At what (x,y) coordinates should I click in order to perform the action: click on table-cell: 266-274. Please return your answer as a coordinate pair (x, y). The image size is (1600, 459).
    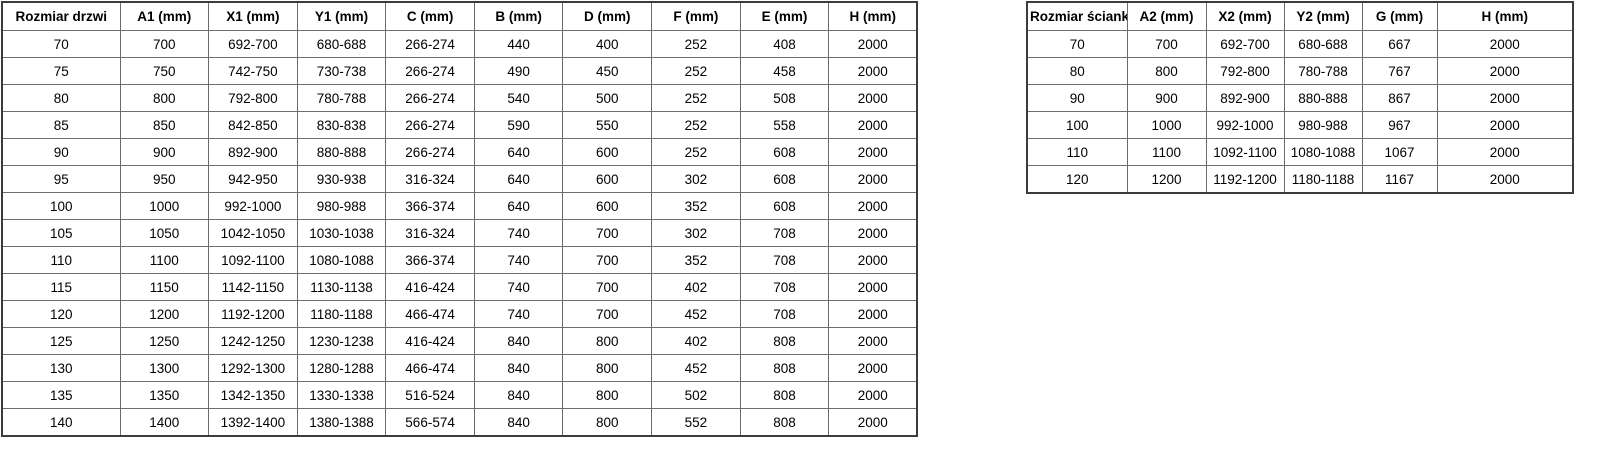
    Looking at the image, I should click on (430, 98).